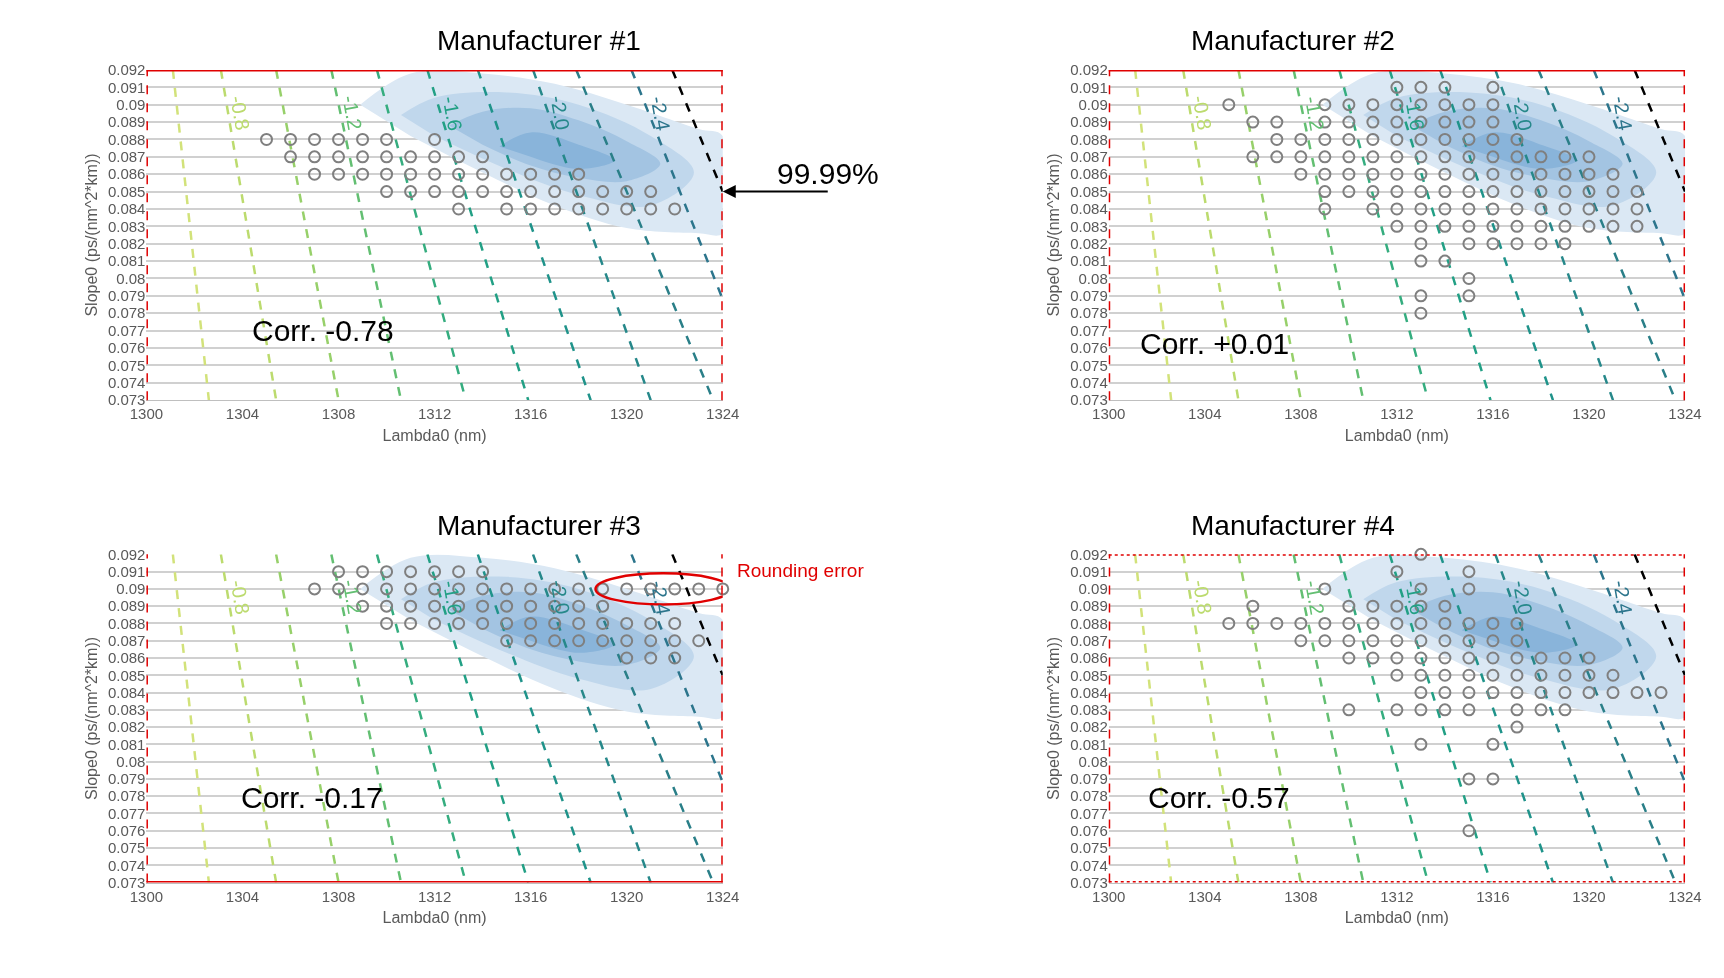 The width and height of the screenshot is (1724, 978). What do you see at coordinates (1493, 896) in the screenshot?
I see `x-tick-label: 1316` at bounding box center [1493, 896].